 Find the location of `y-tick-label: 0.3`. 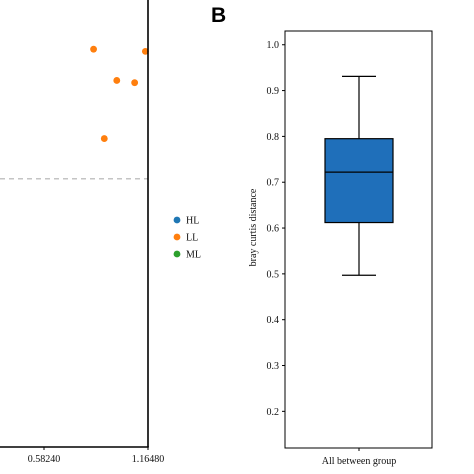

y-tick-label: 0.3 is located at coordinates (273, 366).